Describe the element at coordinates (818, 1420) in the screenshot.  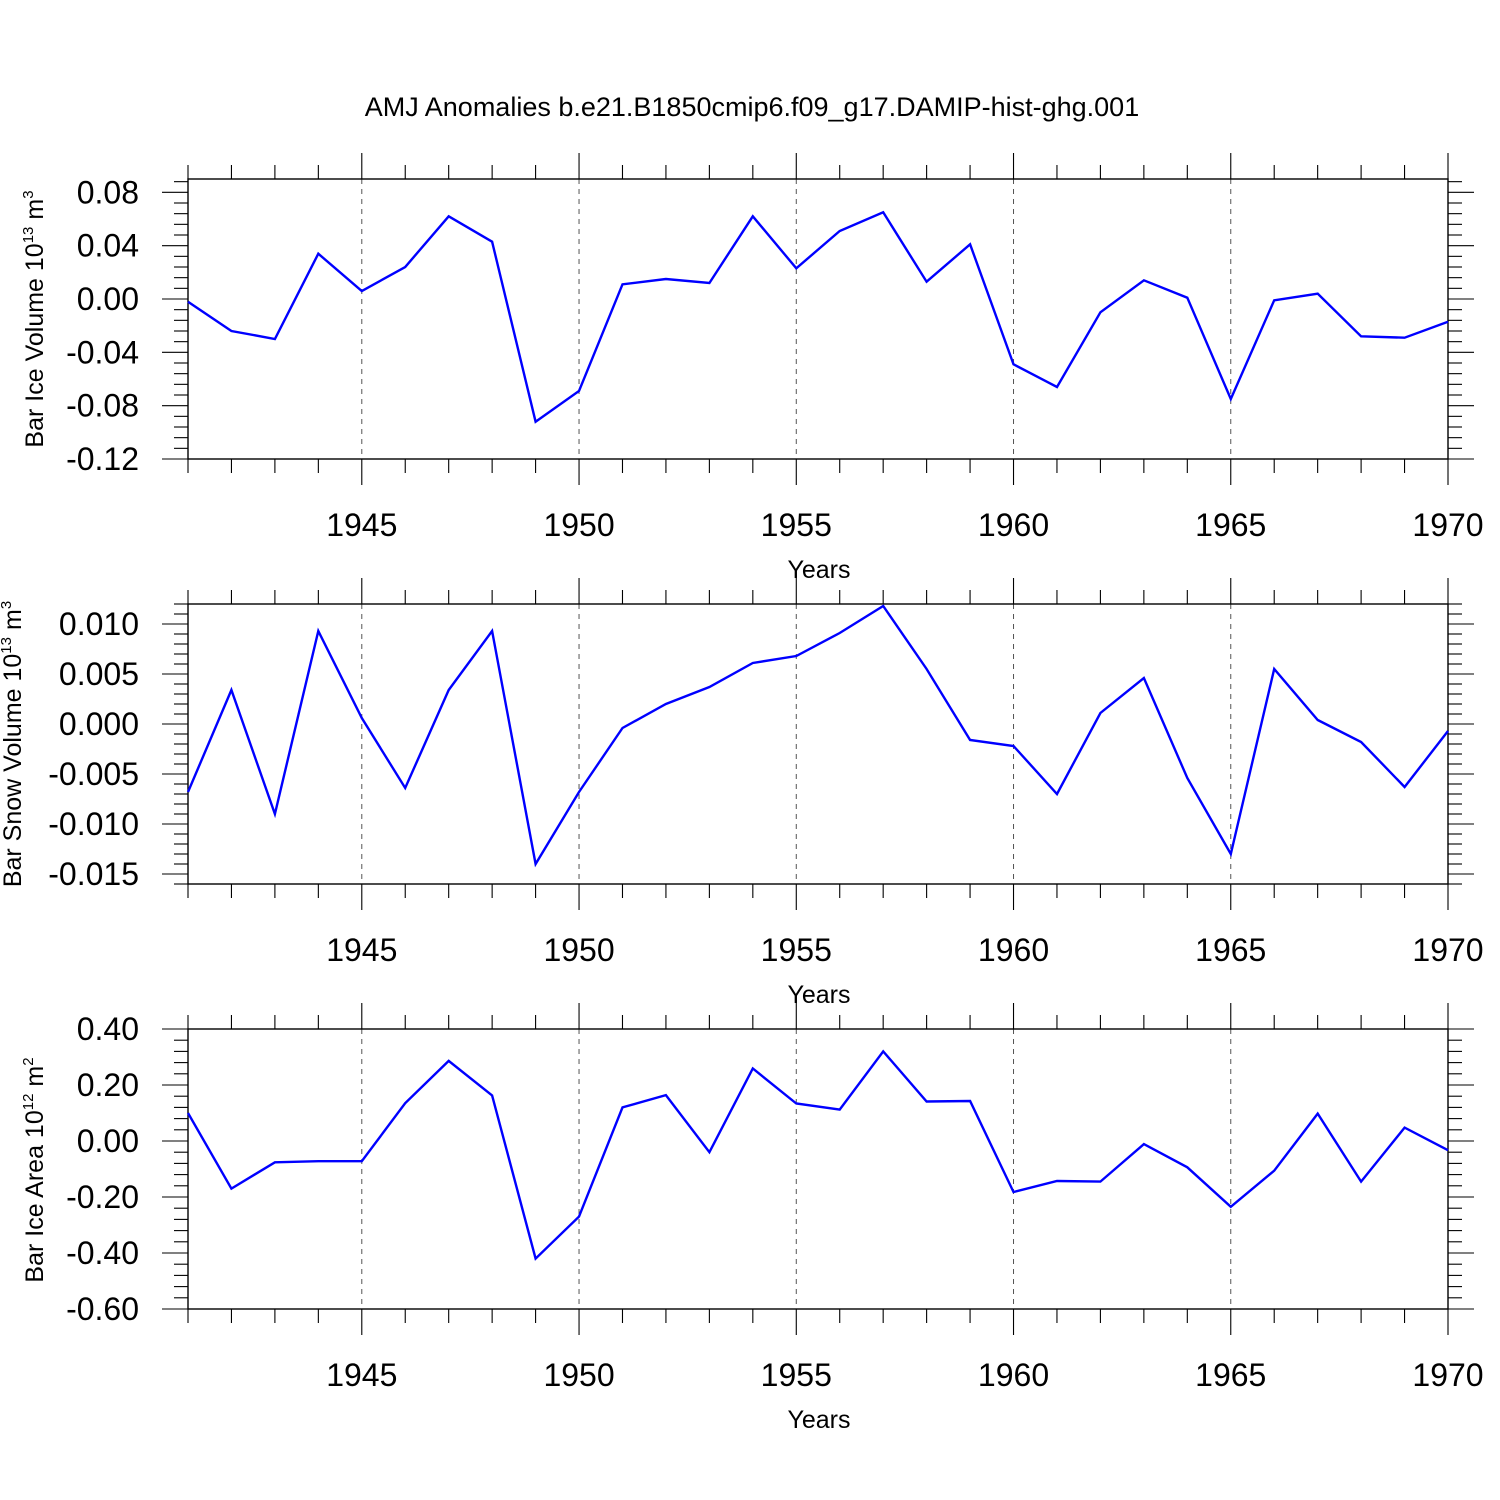
I see `ice-area-x-axis-label: Years` at that location.